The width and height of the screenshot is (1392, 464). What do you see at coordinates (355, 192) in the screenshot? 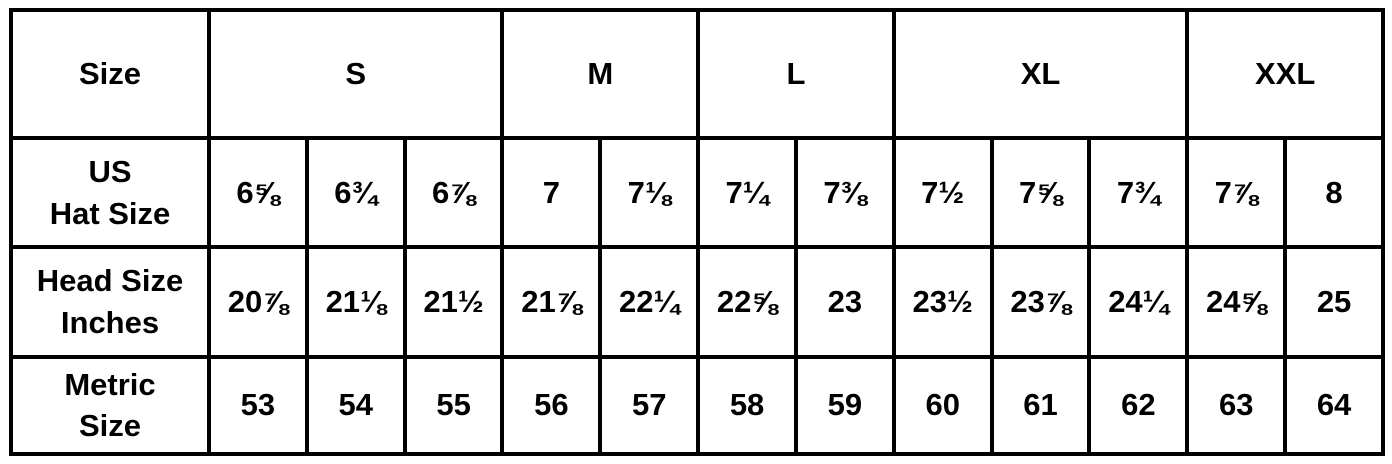
I see `table-cell: 6¾` at bounding box center [355, 192].